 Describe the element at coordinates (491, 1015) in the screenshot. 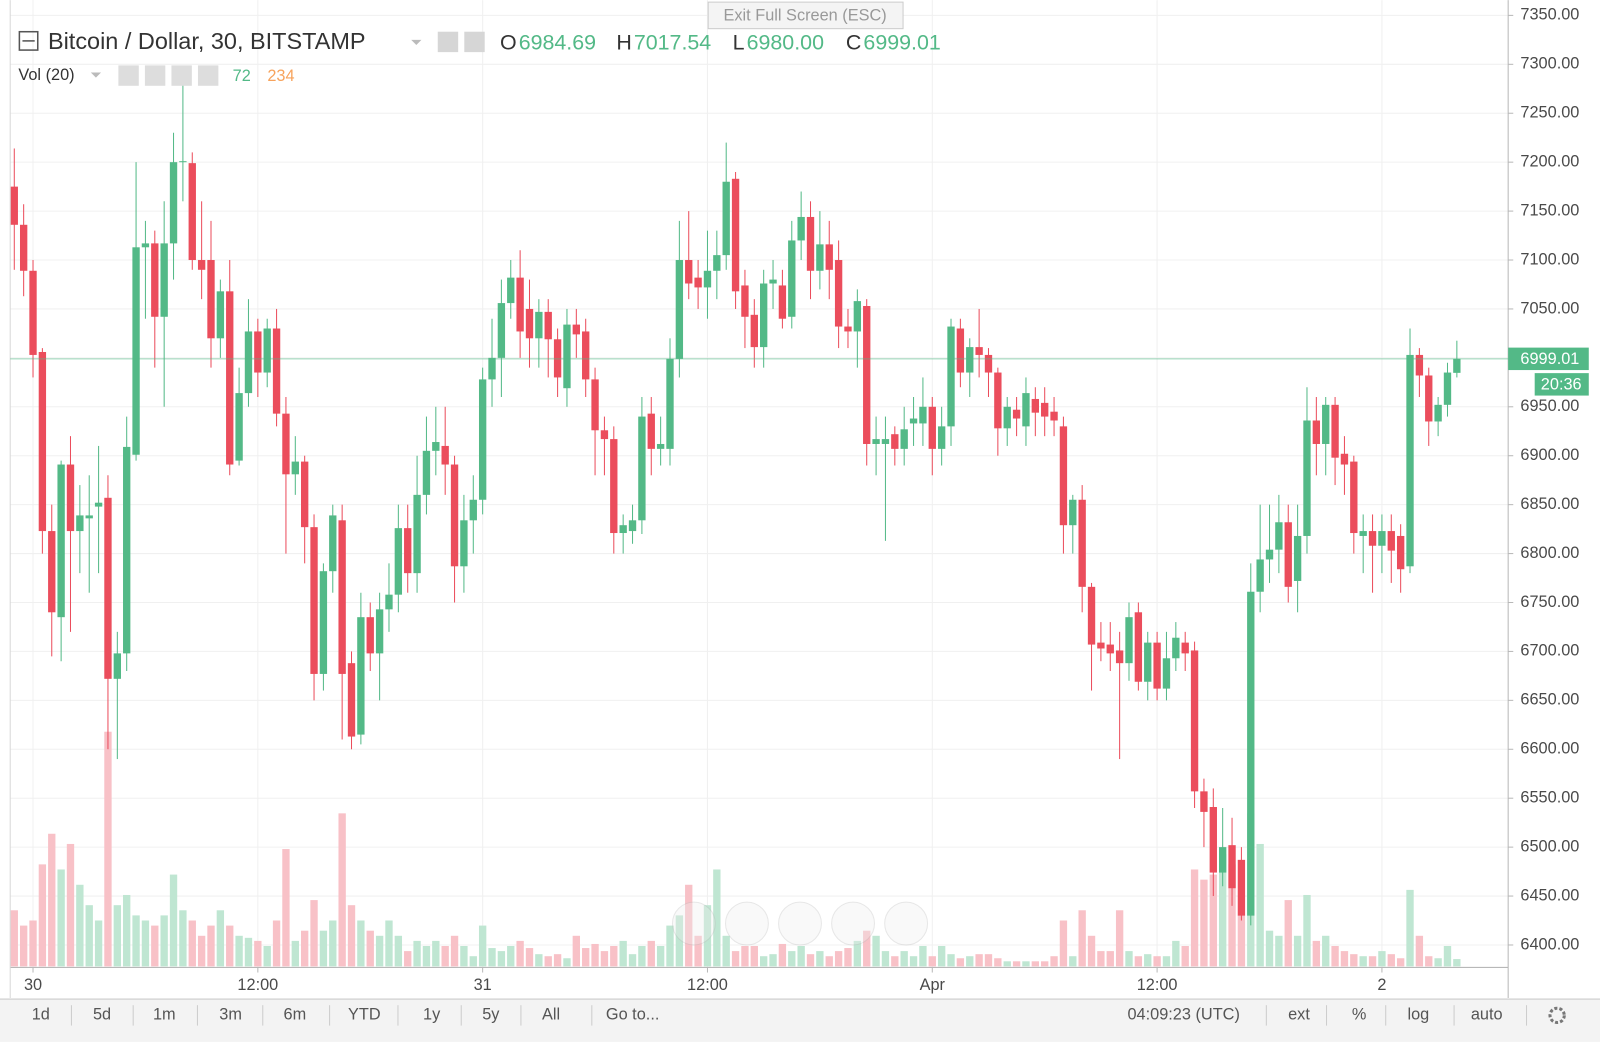

I see `range-button: 5y` at that location.